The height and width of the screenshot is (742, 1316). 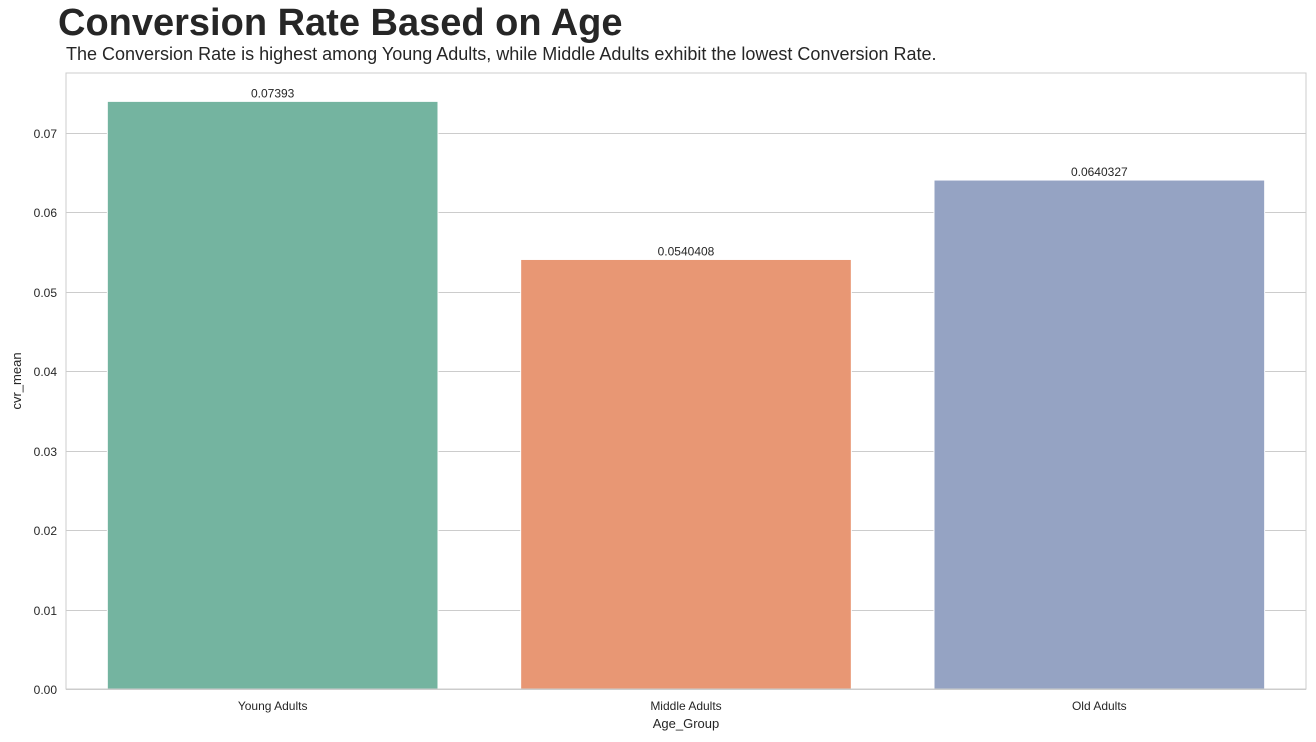 I want to click on y-tick-label: 0.01, so click(x=46, y=611).